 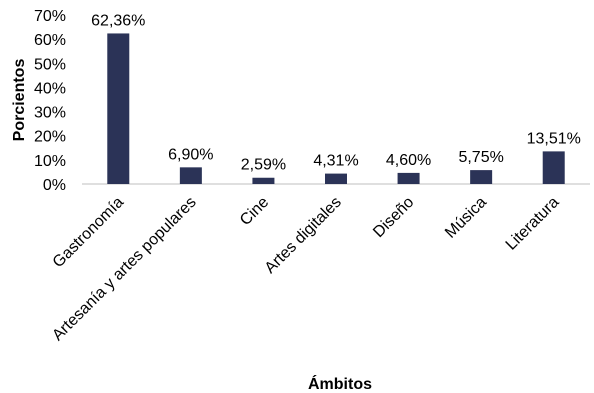 What do you see at coordinates (50, 88) in the screenshot?
I see `y-tick-label: 40%` at bounding box center [50, 88].